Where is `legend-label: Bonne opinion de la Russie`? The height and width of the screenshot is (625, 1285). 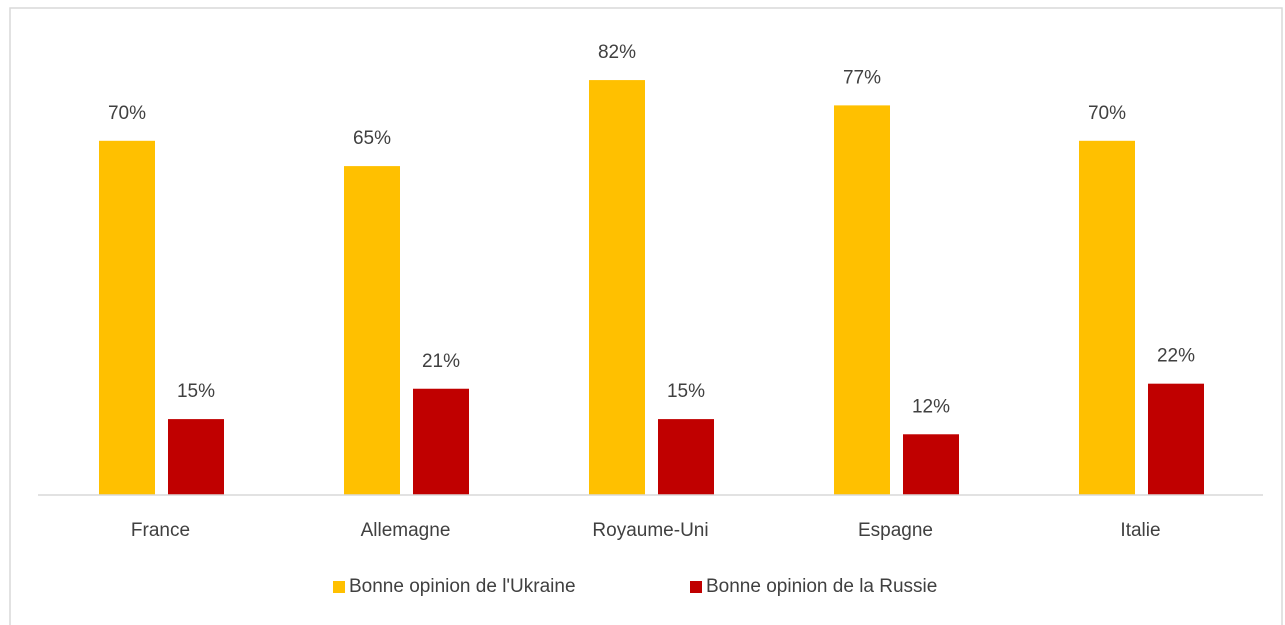 legend-label: Bonne opinion de la Russie is located at coordinates (821, 586).